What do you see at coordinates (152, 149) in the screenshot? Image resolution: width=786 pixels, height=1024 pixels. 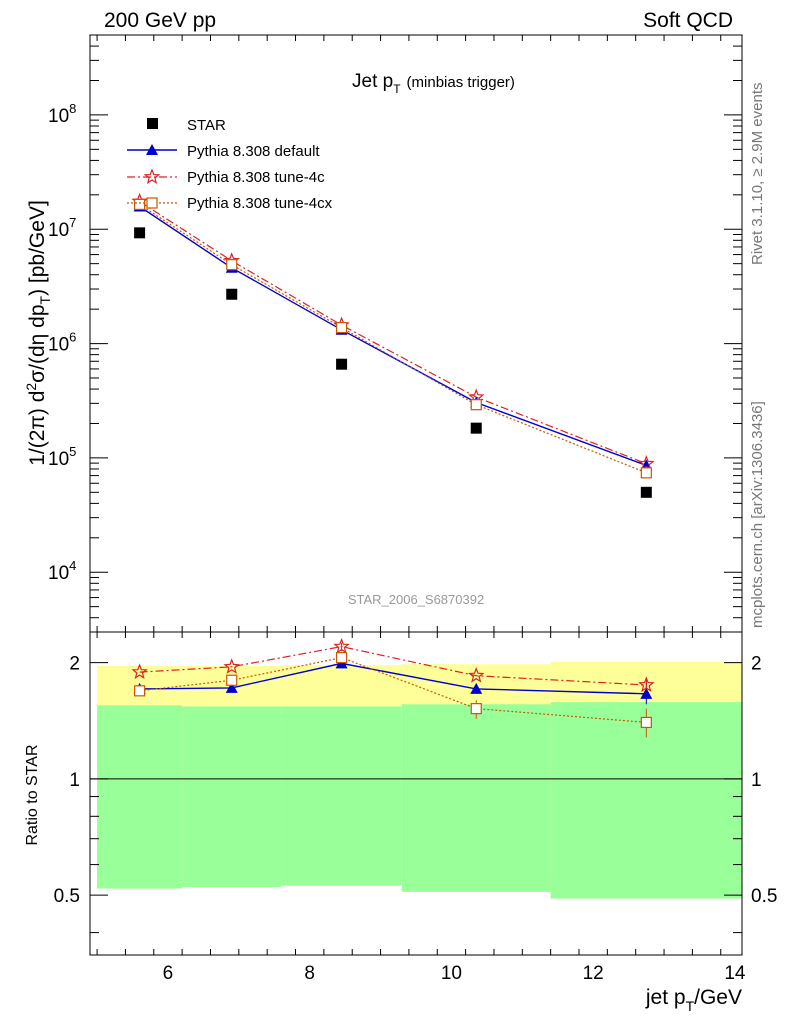 I see `legend-marker-default` at bounding box center [152, 149].